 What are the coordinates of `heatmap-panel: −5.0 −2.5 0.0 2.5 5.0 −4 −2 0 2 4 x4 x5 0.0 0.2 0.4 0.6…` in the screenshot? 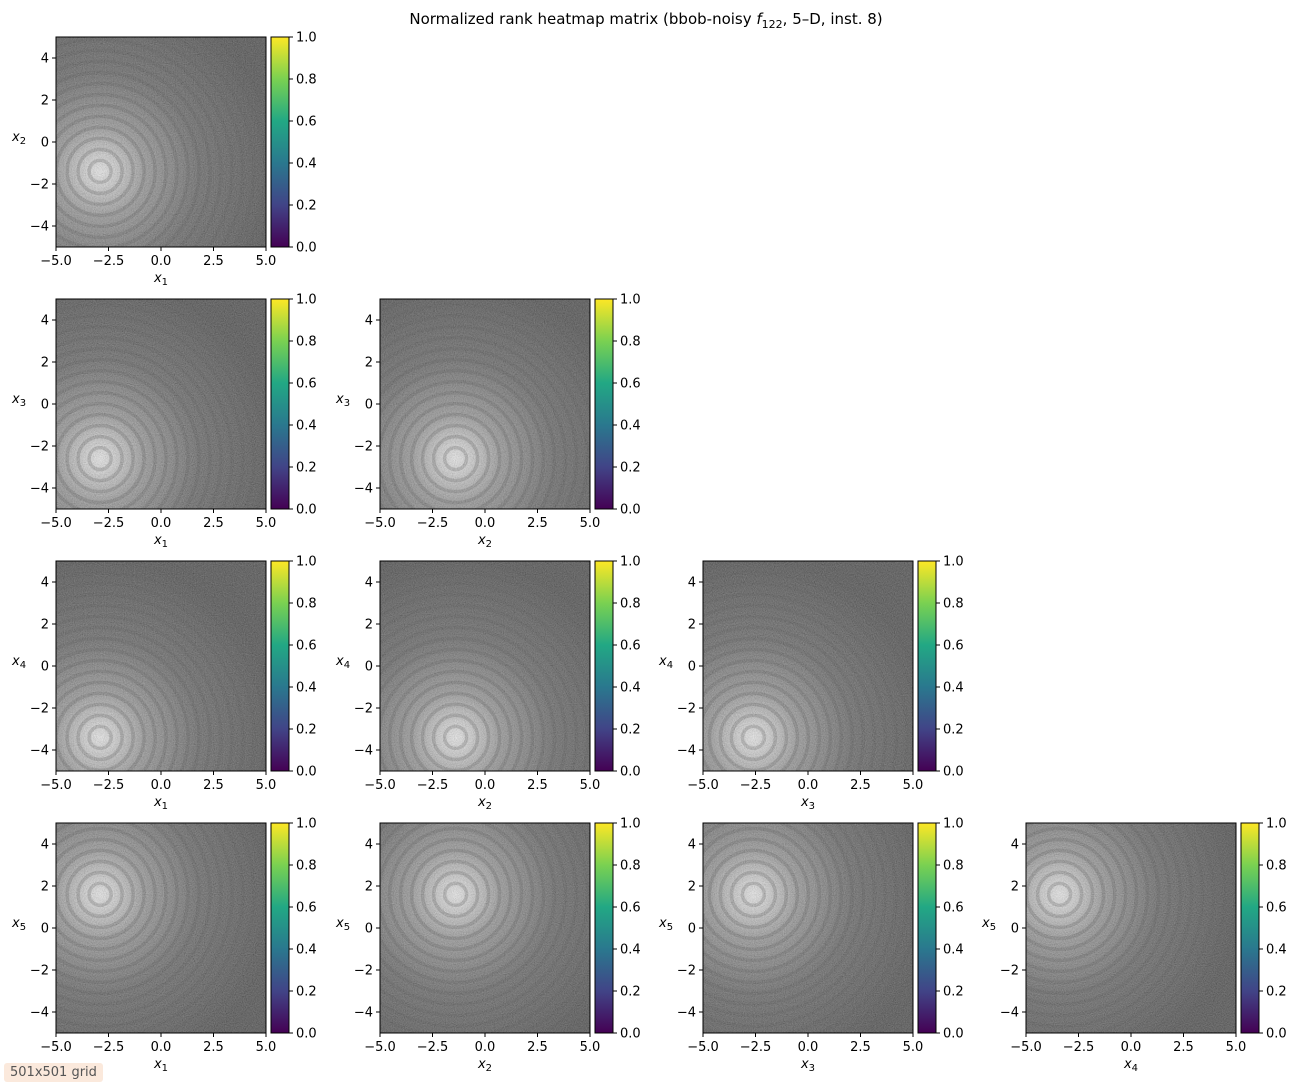 It's located at (1134, 946).